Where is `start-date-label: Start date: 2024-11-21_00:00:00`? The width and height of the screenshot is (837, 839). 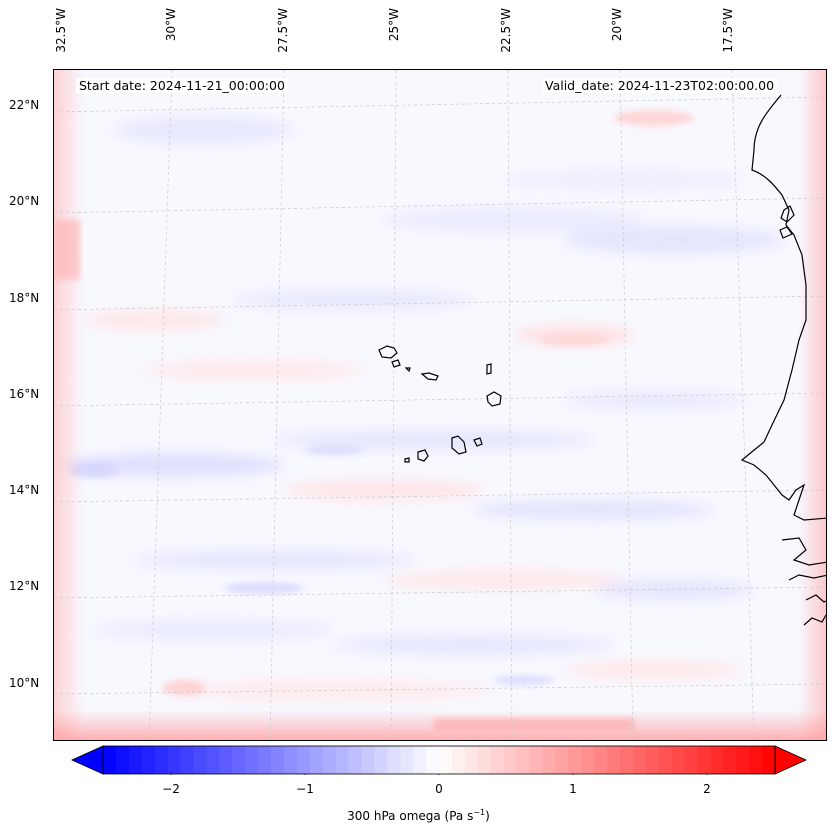 start-date-label: Start date: 2024-11-21_00:00:00 is located at coordinates (182, 85).